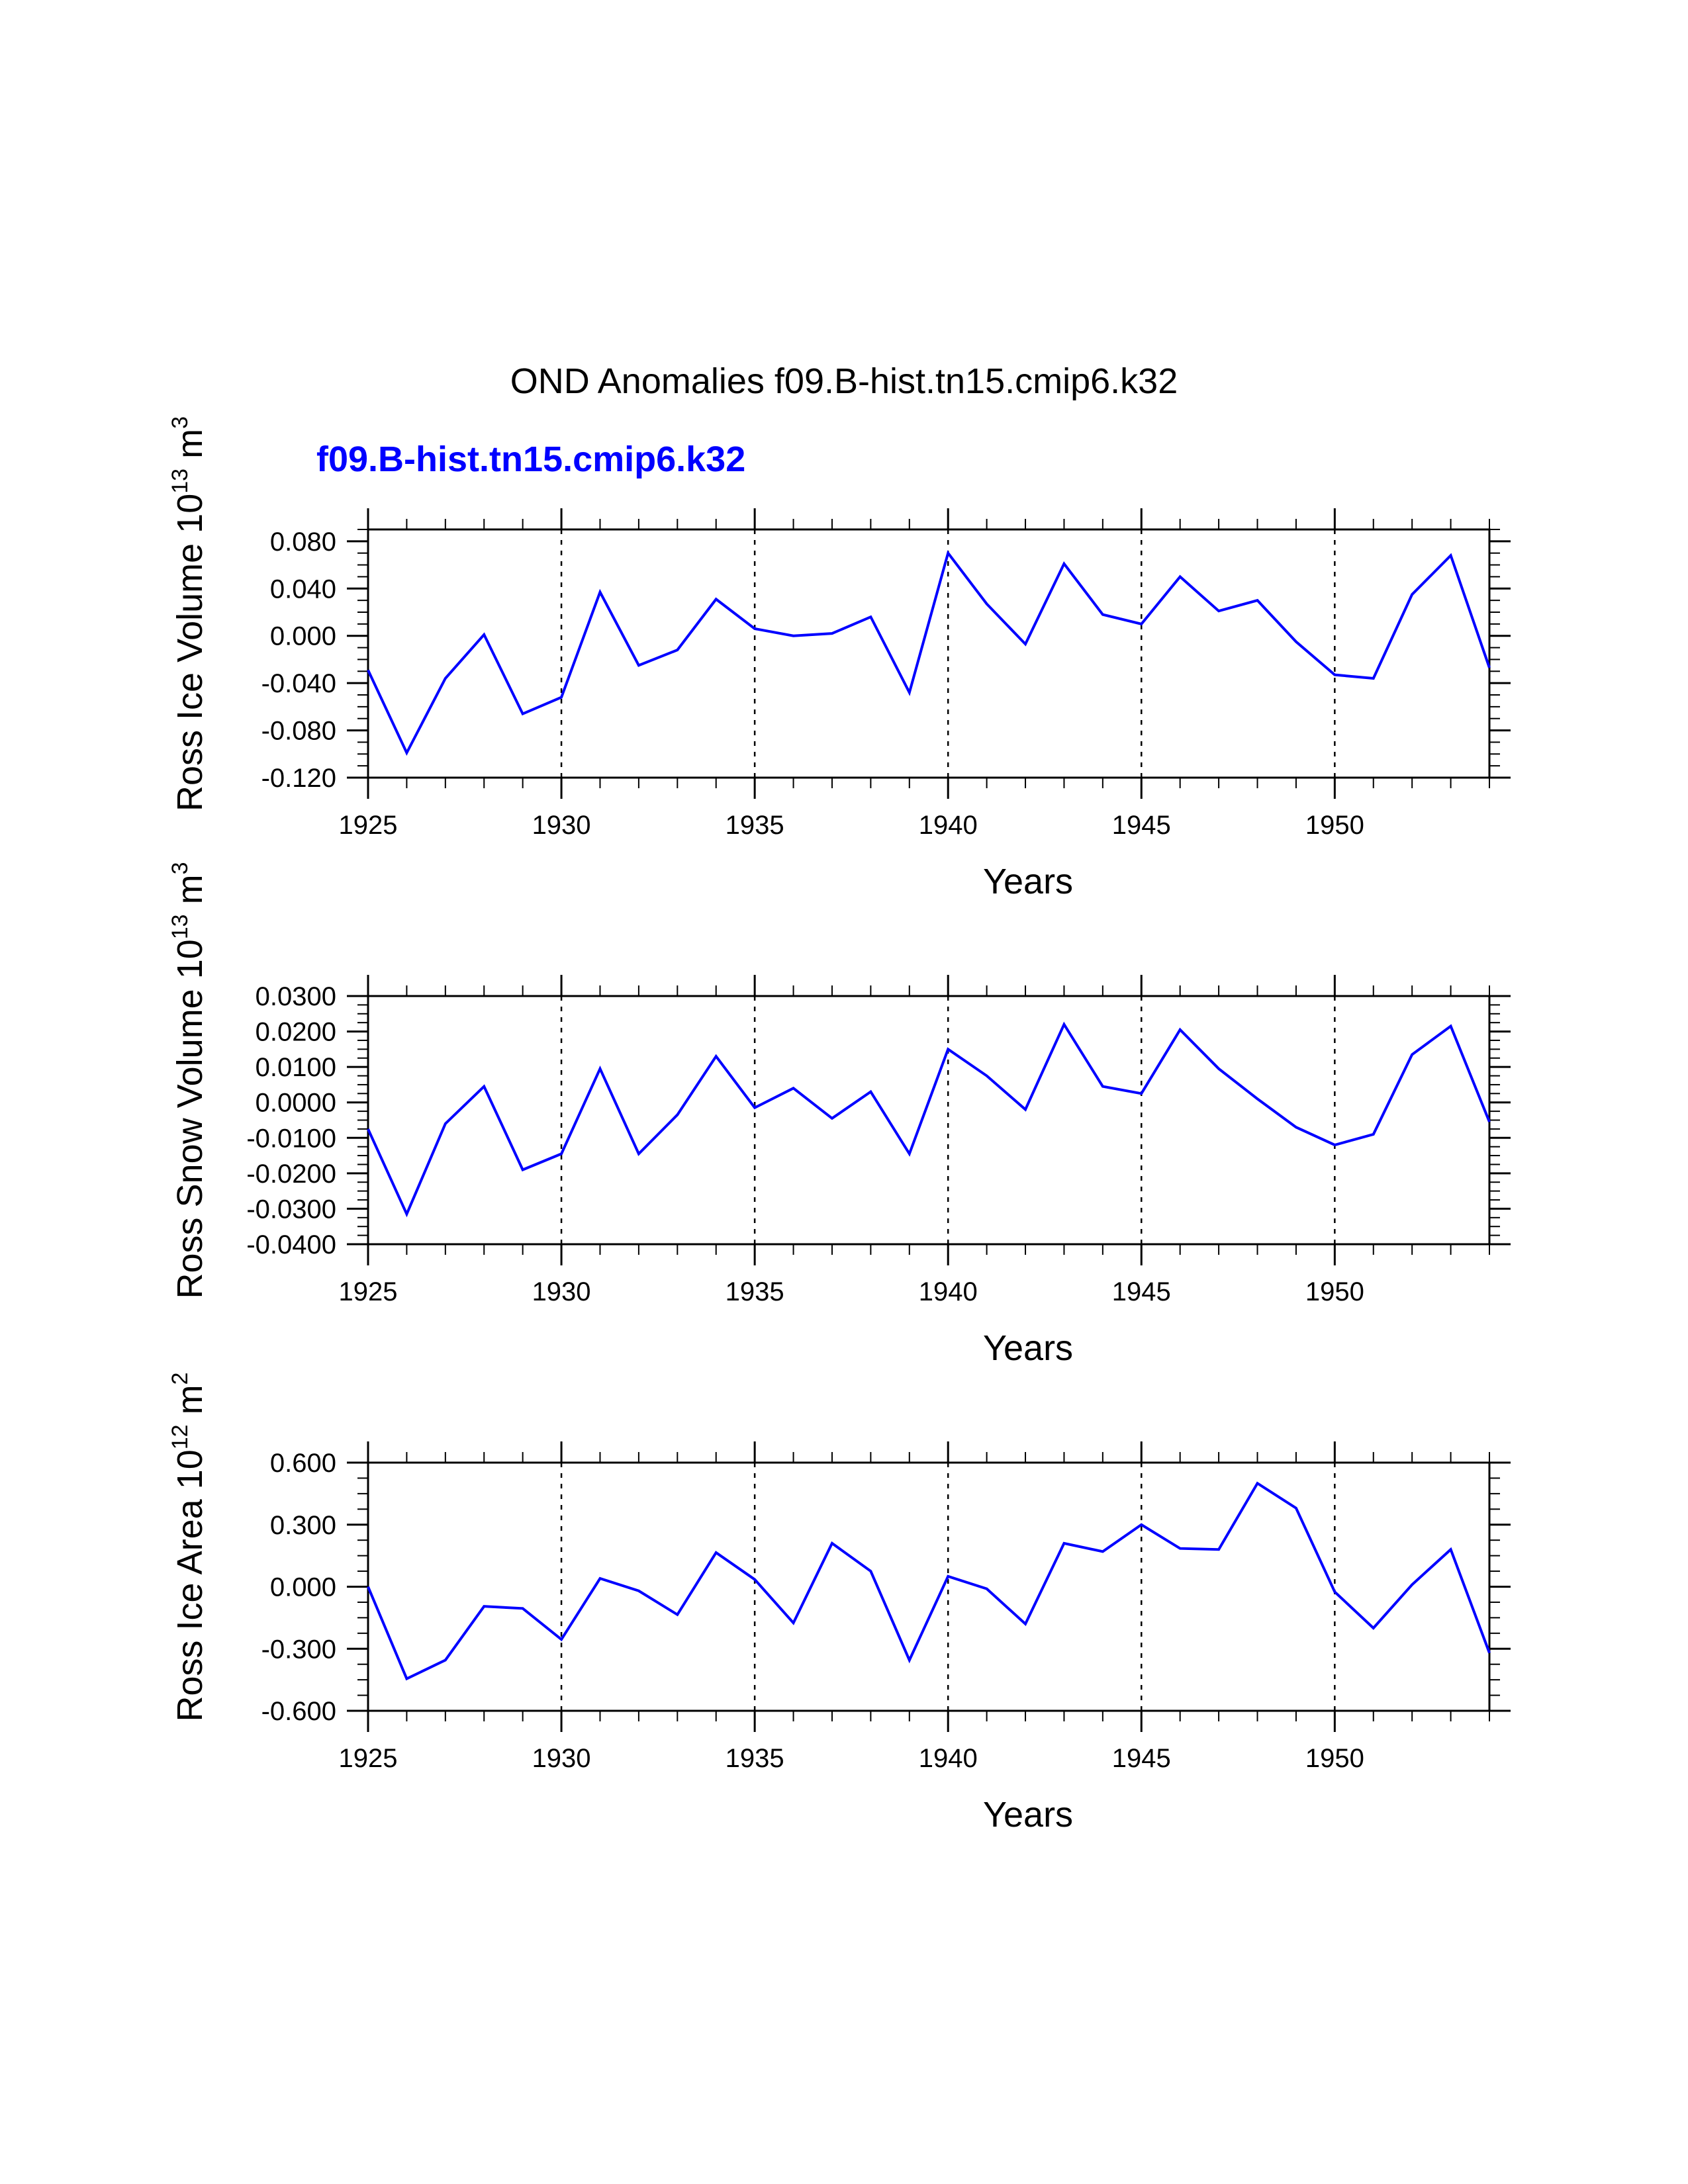 This screenshot has width=1688, height=2184. What do you see at coordinates (296, 997) in the screenshot?
I see `y-tick-label: 0.0300` at bounding box center [296, 997].